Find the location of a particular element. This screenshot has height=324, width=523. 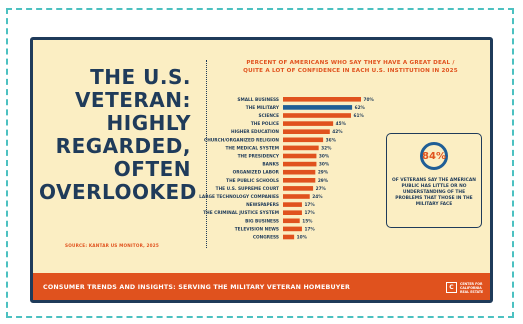

logo-mark-icon: C is located at coordinates (451, 287).